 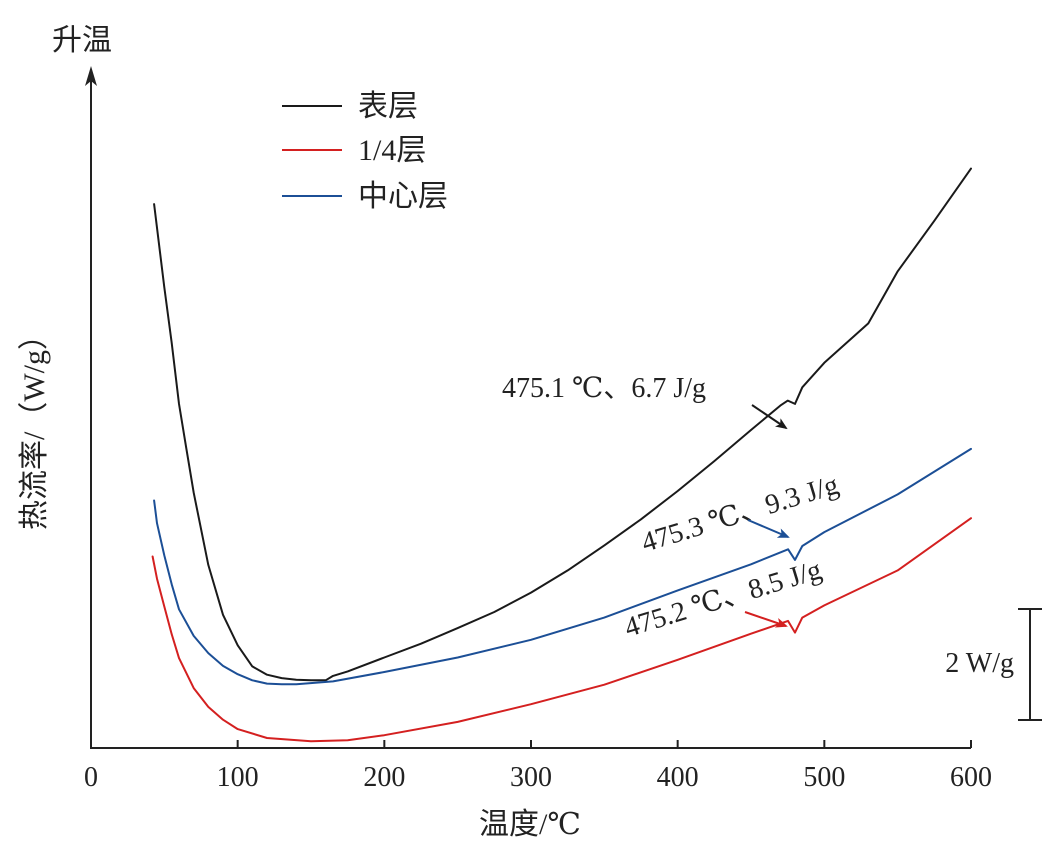 I want to click on y-axis-title: 热流率/（W/g）, so click(x=34, y=425).